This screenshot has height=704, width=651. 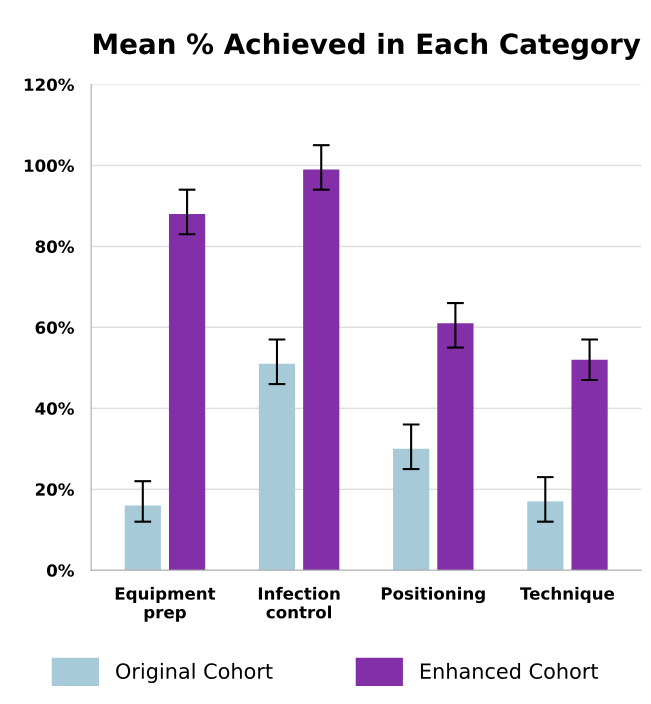 What do you see at coordinates (55, 246) in the screenshot?
I see `y-tick-label: 80%` at bounding box center [55, 246].